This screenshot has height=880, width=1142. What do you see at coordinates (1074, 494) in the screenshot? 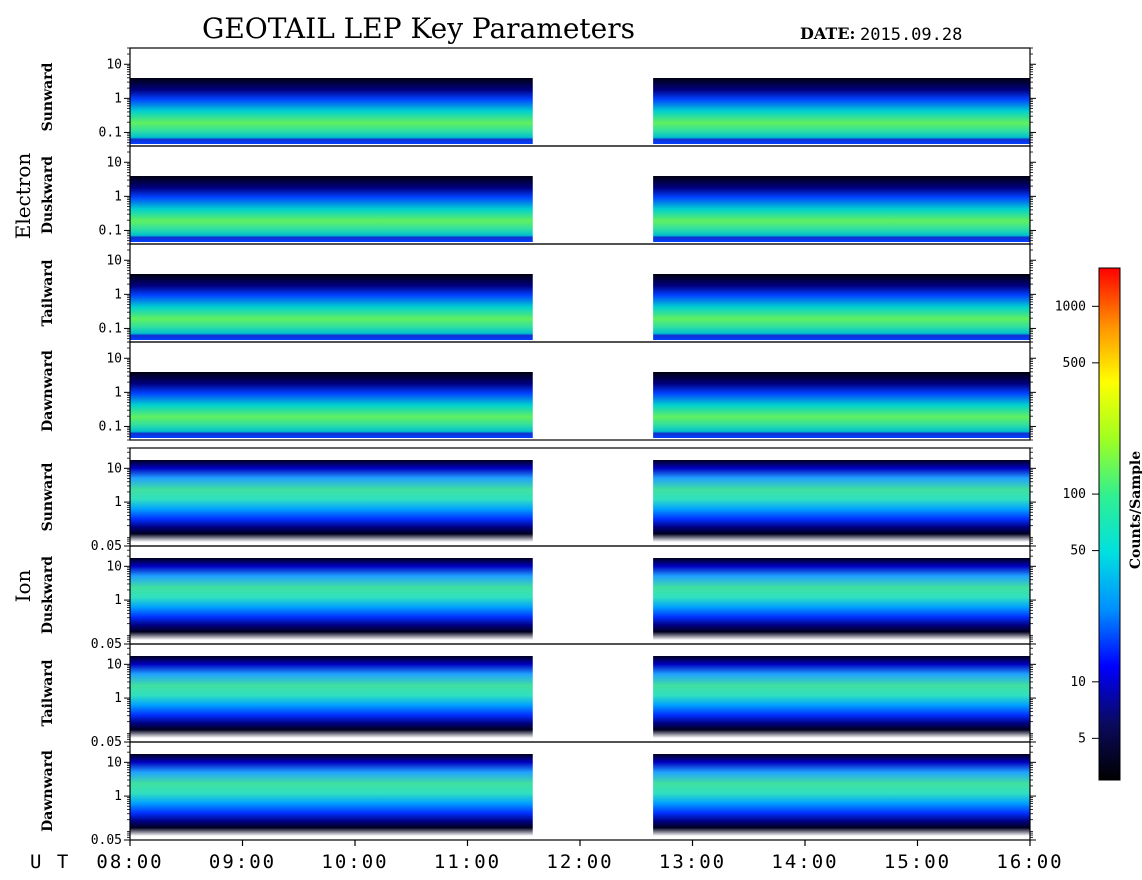
I see `colorbar-tick-label: 100` at bounding box center [1074, 494].